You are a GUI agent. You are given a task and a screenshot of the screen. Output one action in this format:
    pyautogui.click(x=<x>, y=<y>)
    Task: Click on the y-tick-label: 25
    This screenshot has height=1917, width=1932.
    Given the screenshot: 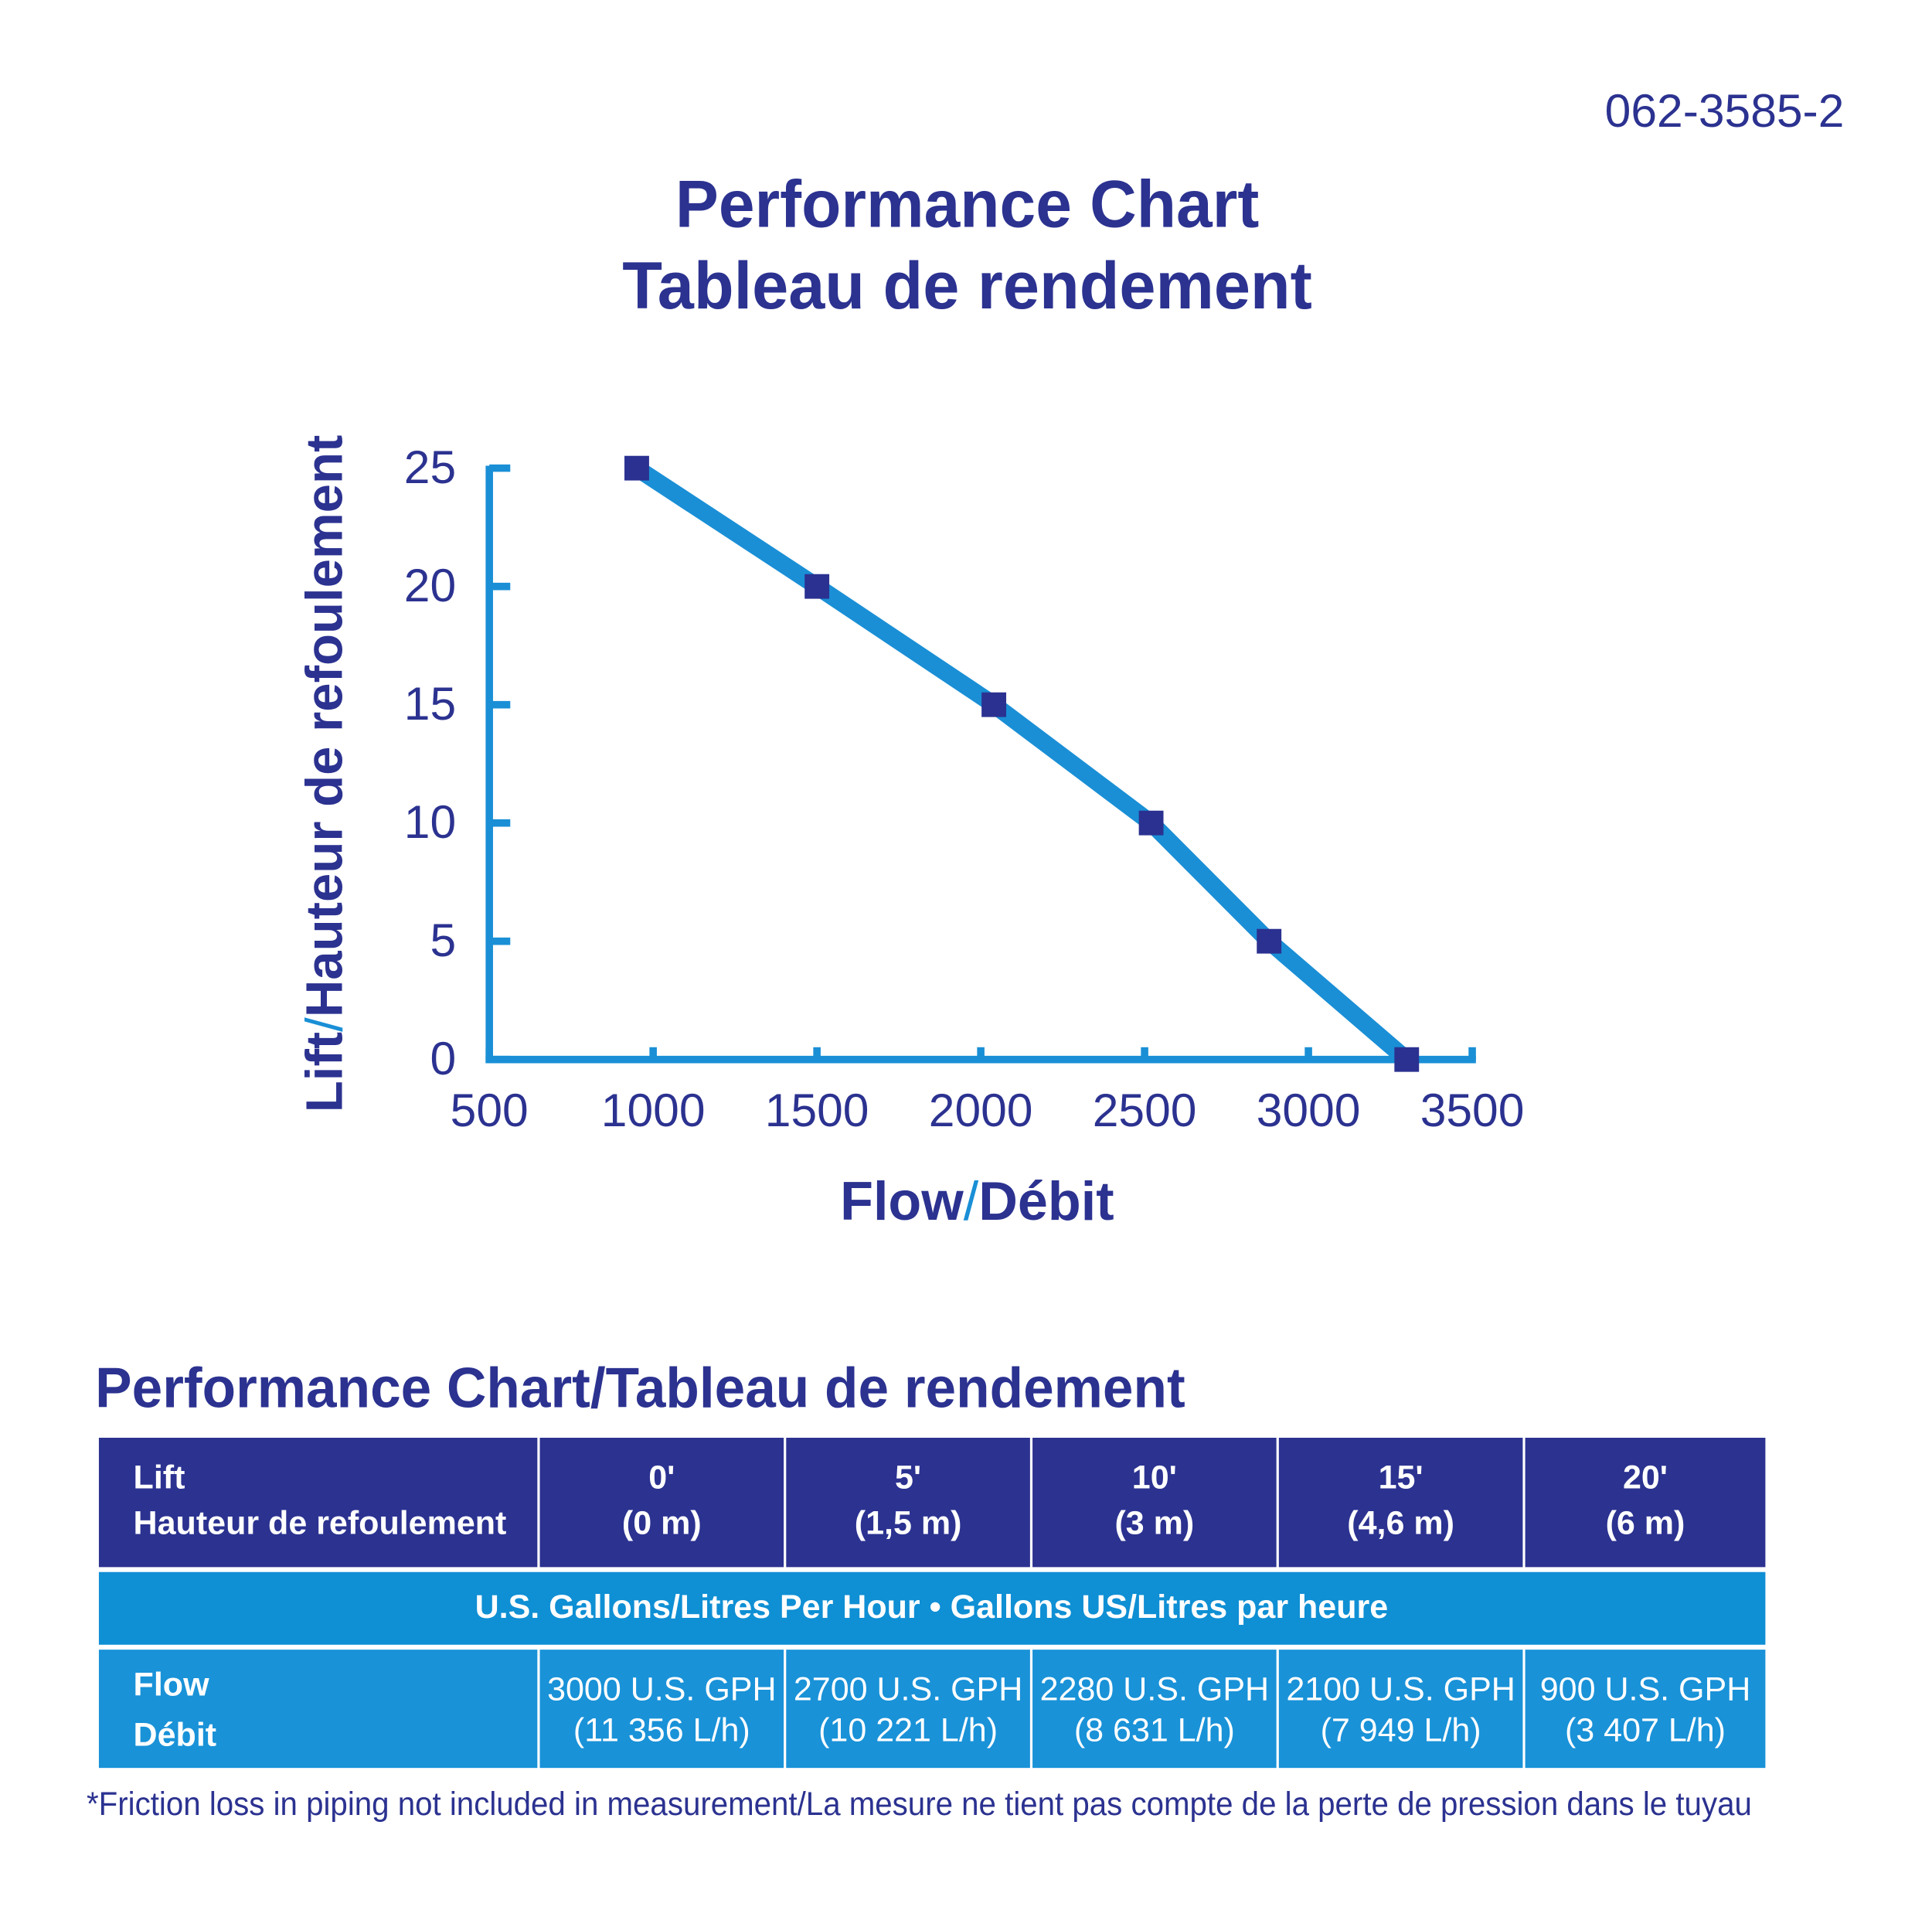 What is the action you would take?
    pyautogui.click(x=430, y=467)
    